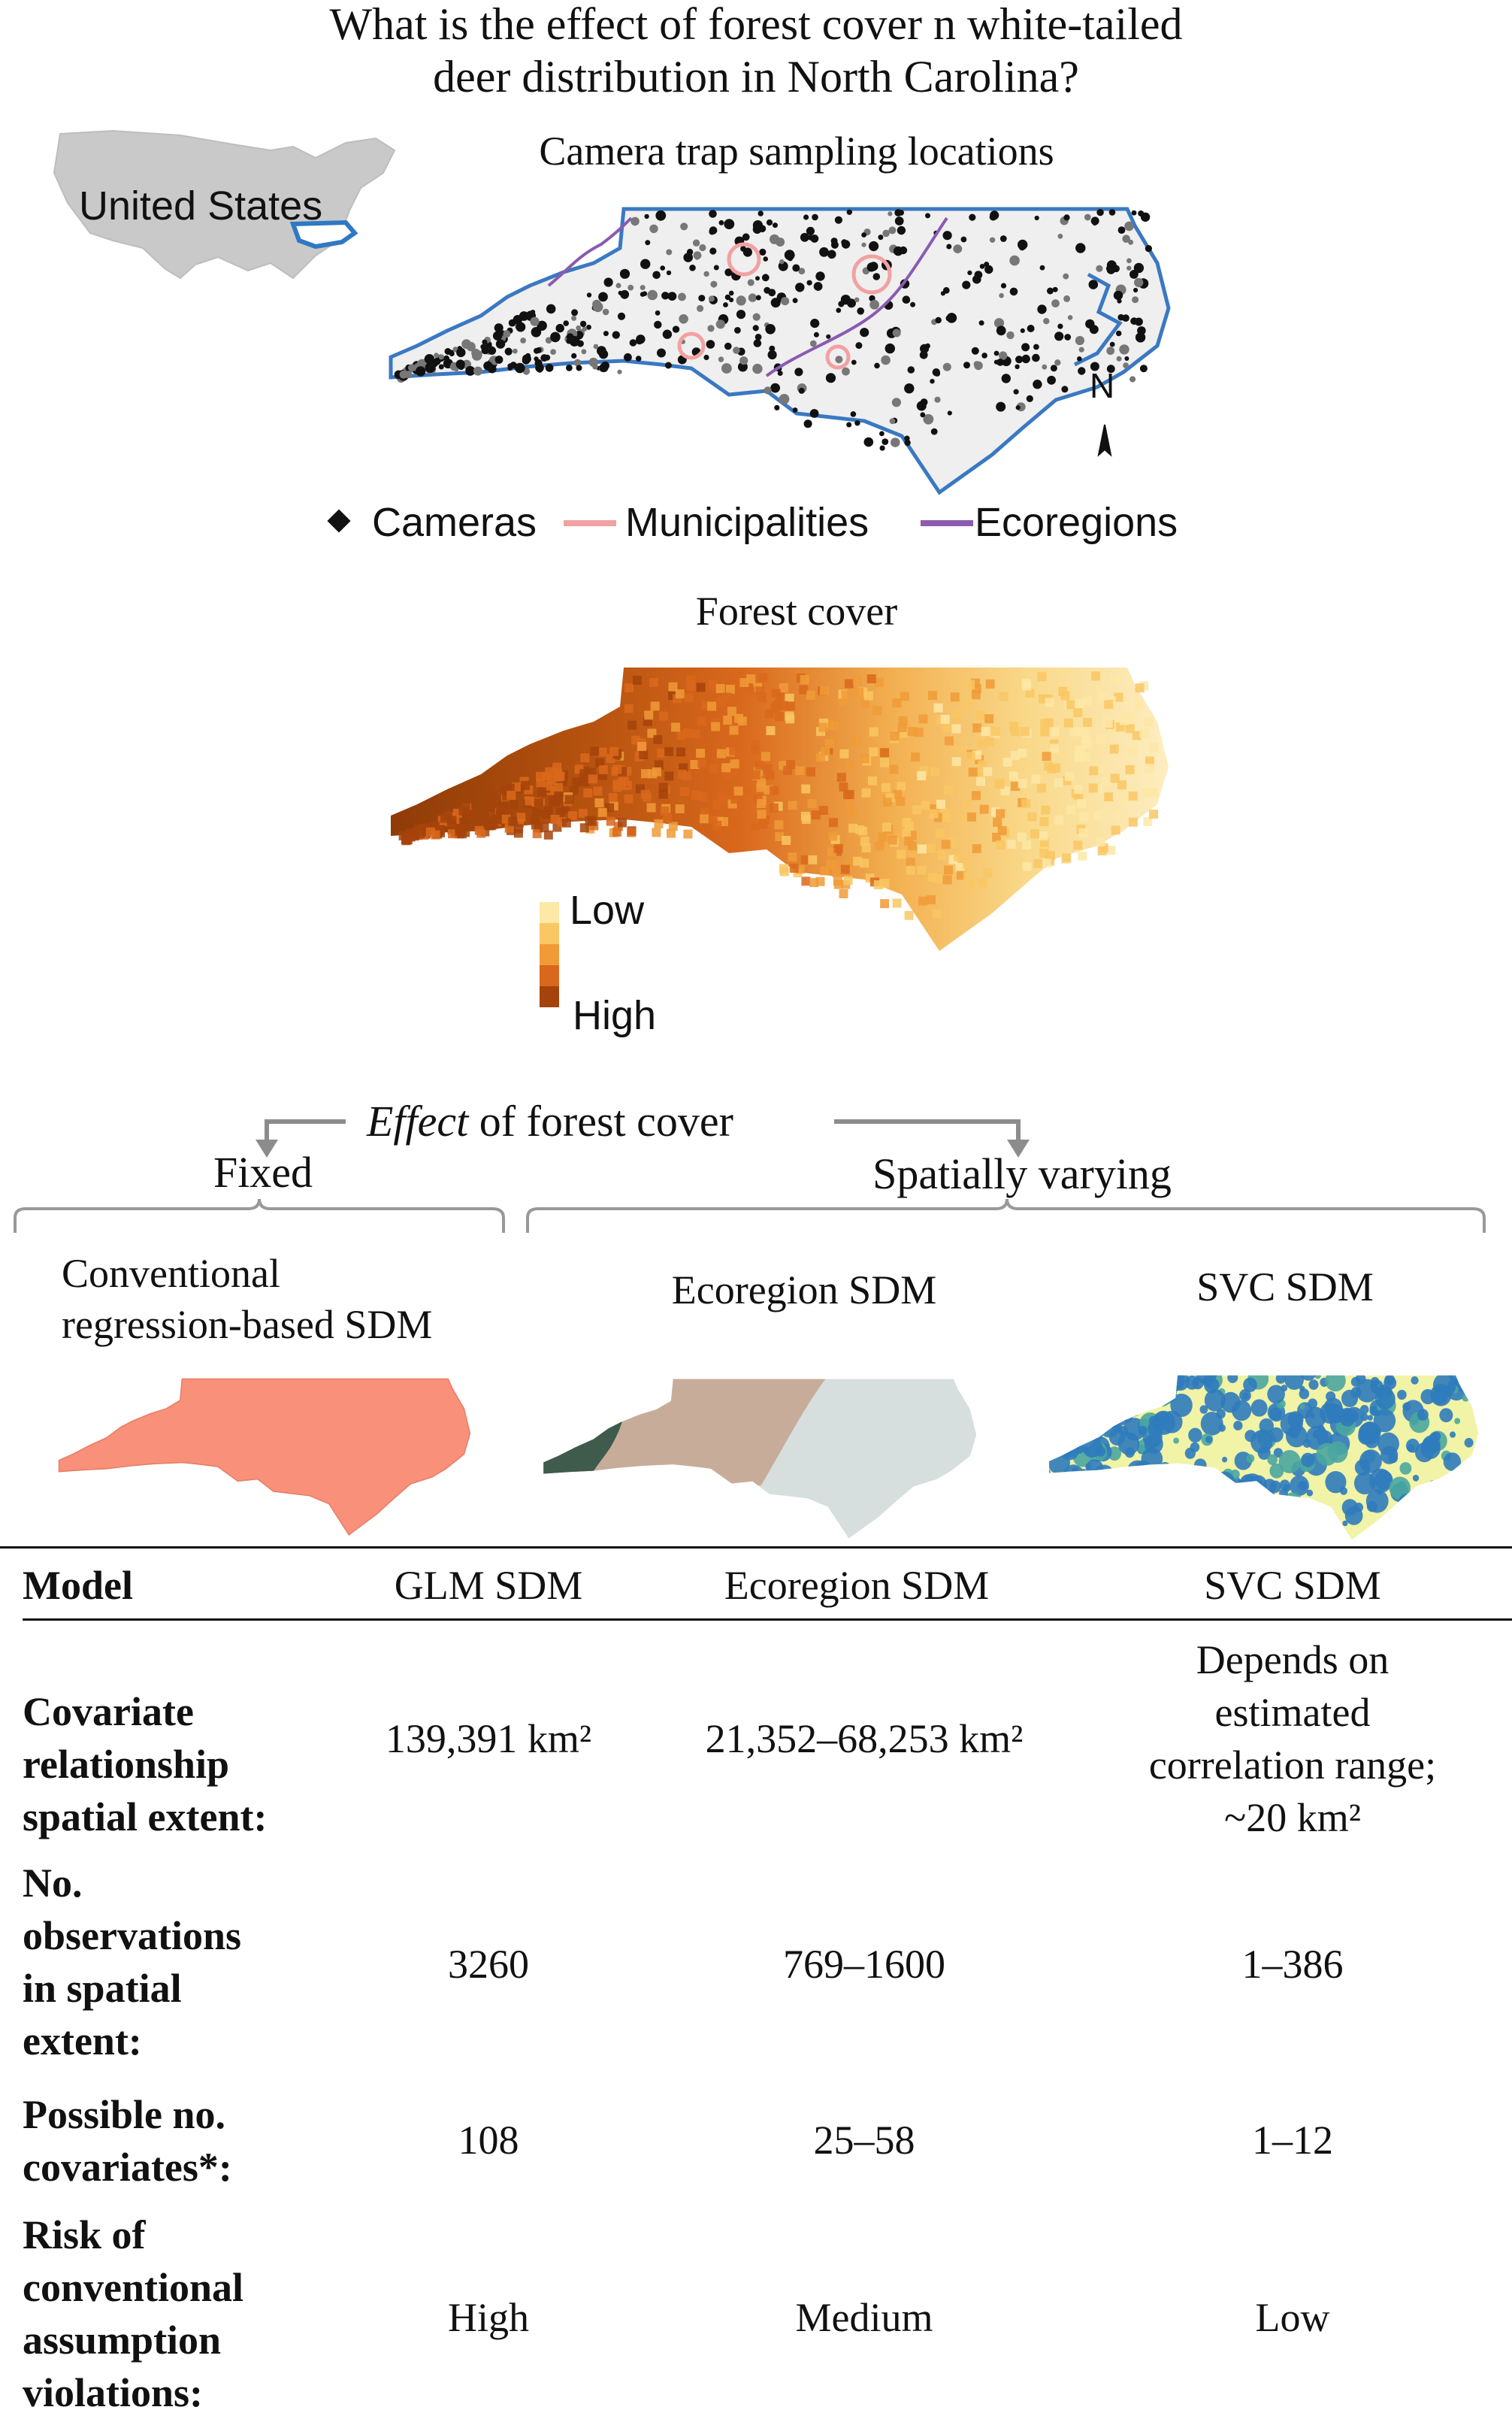 The width and height of the screenshot is (1512, 2419). I want to click on table-top-rule, so click(756, 1547).